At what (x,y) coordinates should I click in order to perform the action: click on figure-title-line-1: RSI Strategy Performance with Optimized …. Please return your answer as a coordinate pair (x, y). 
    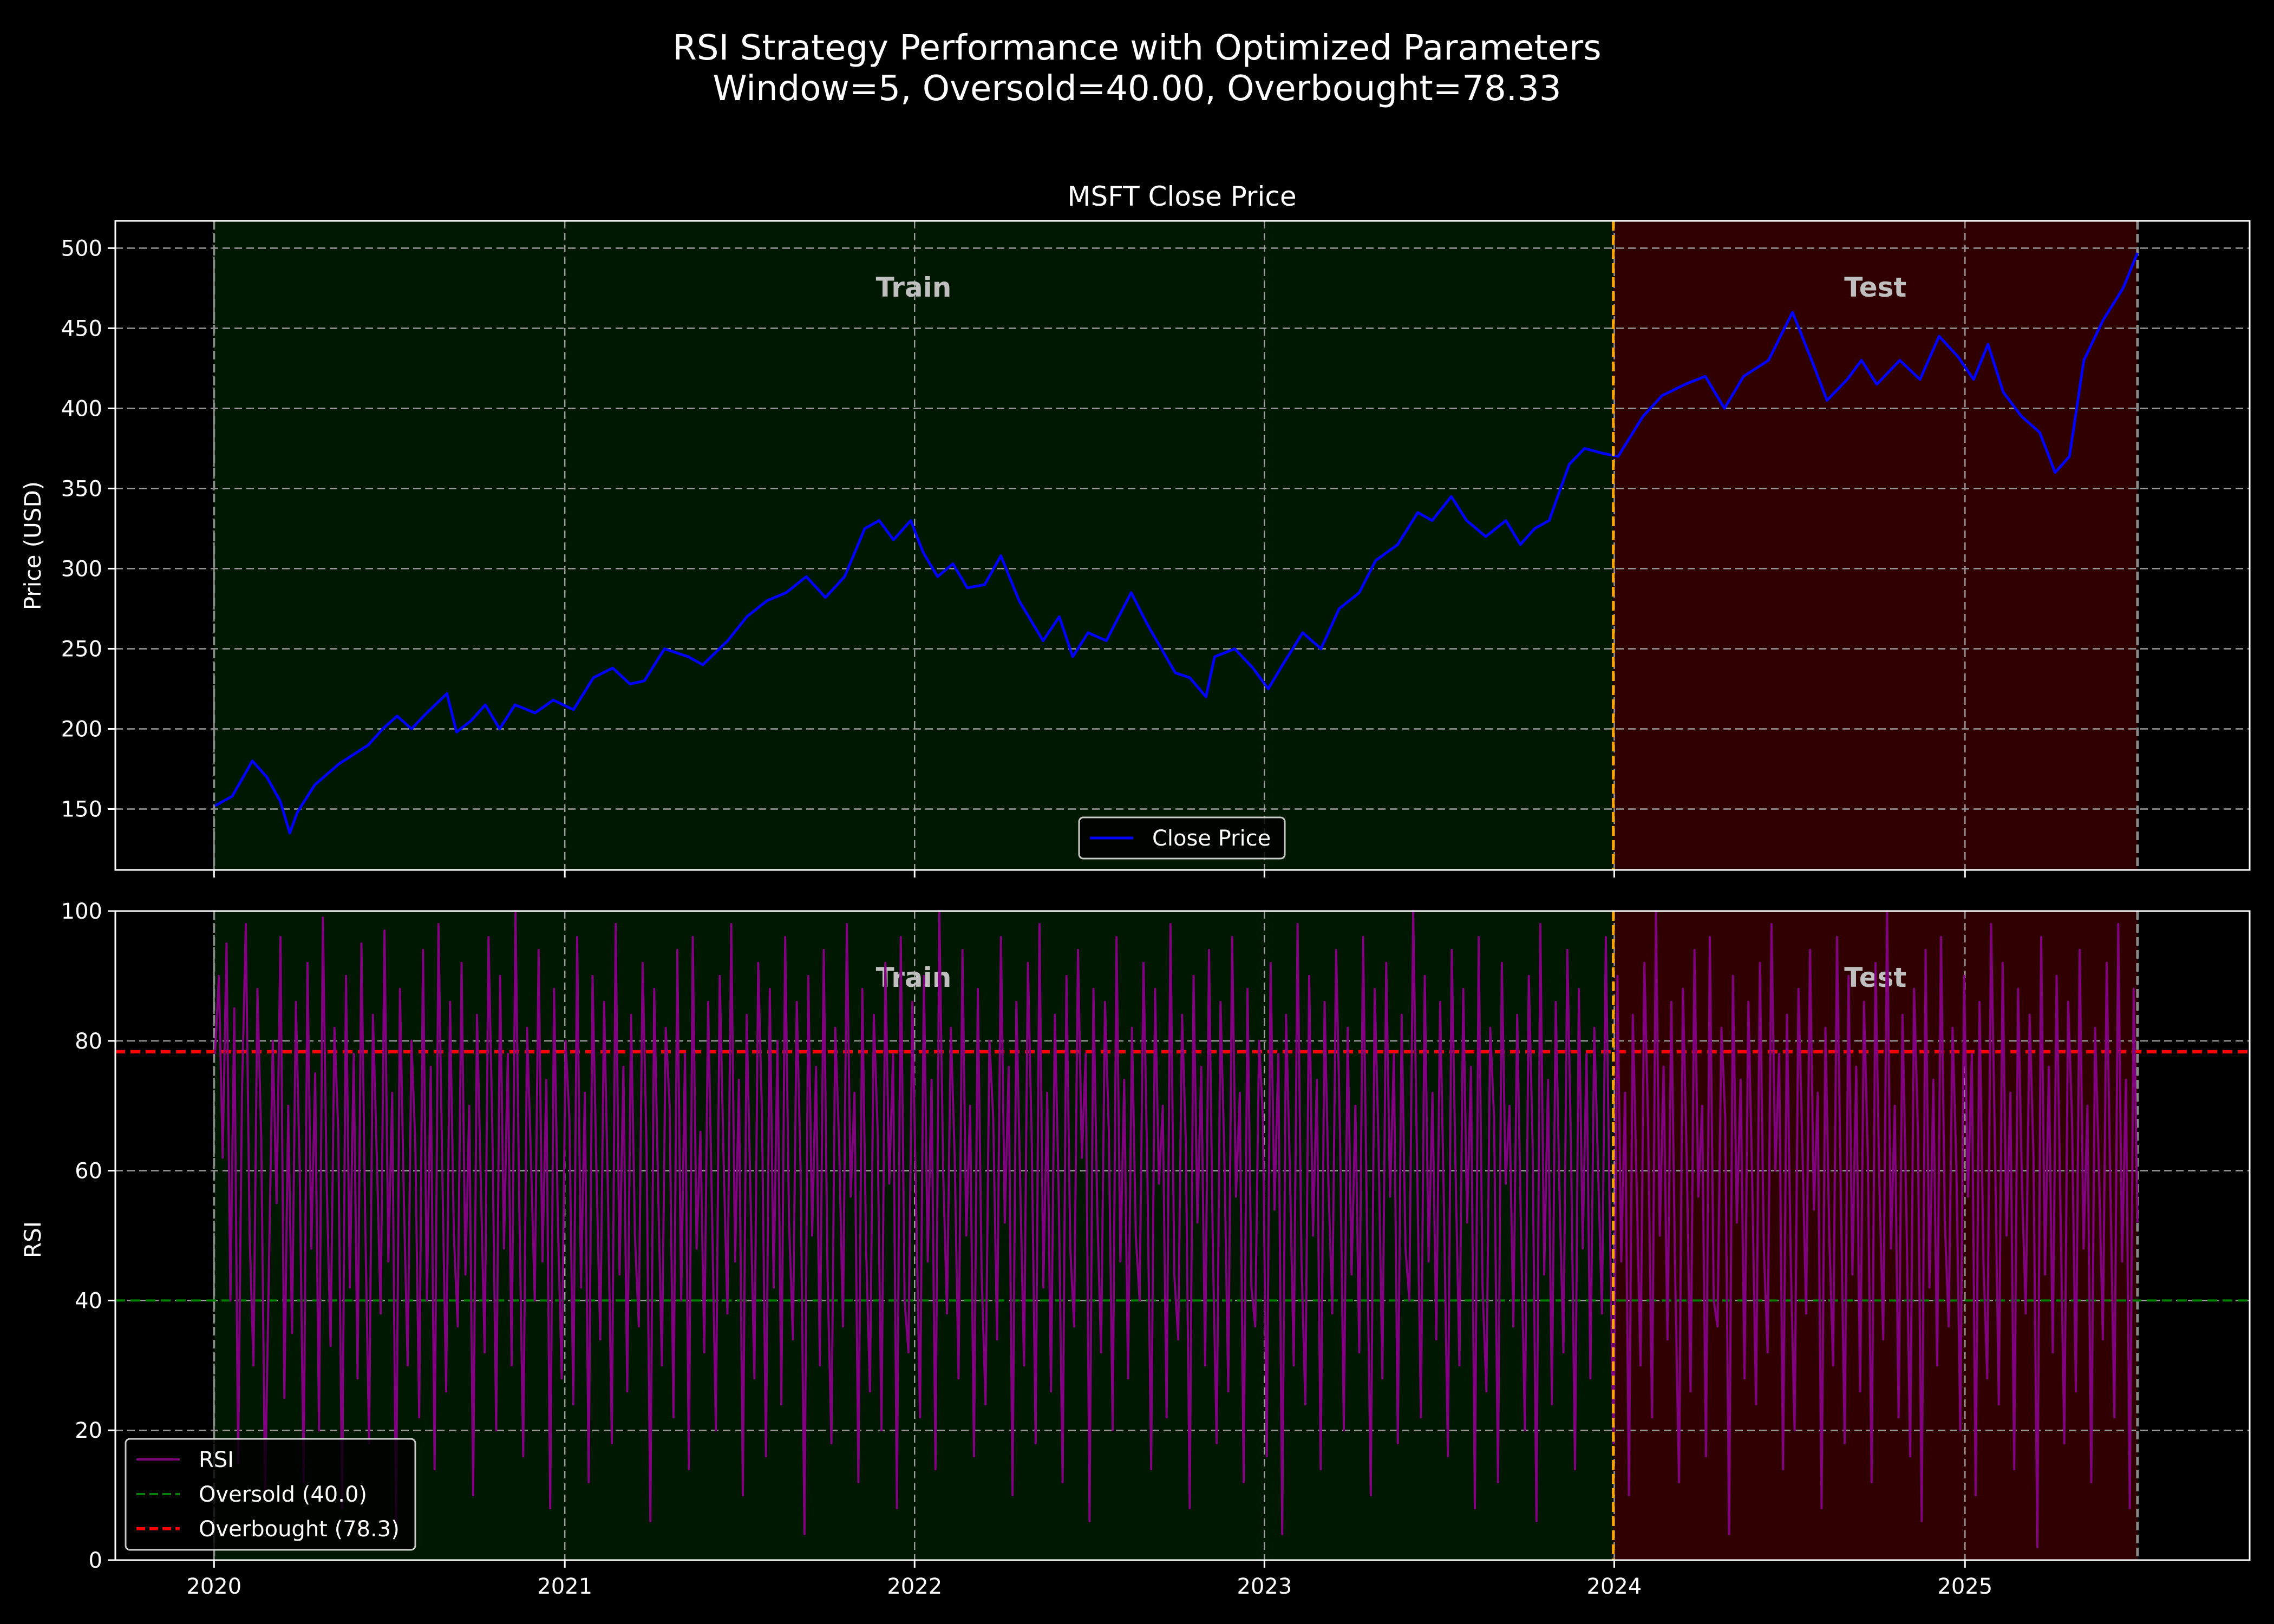
    Looking at the image, I should click on (1137, 48).